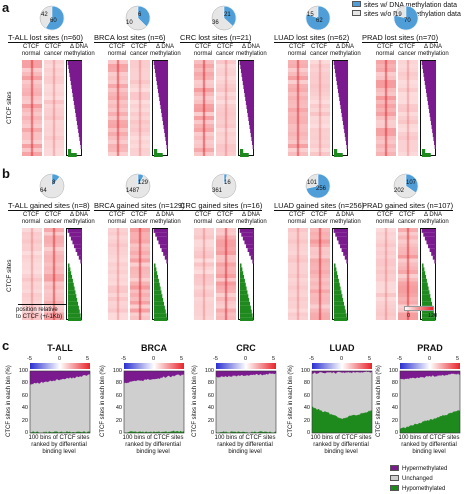 Image resolution: width=474 pixels, height=494 pixels. What do you see at coordinates (246, 348) in the screenshot?
I see `method-title: CRC` at bounding box center [246, 348].